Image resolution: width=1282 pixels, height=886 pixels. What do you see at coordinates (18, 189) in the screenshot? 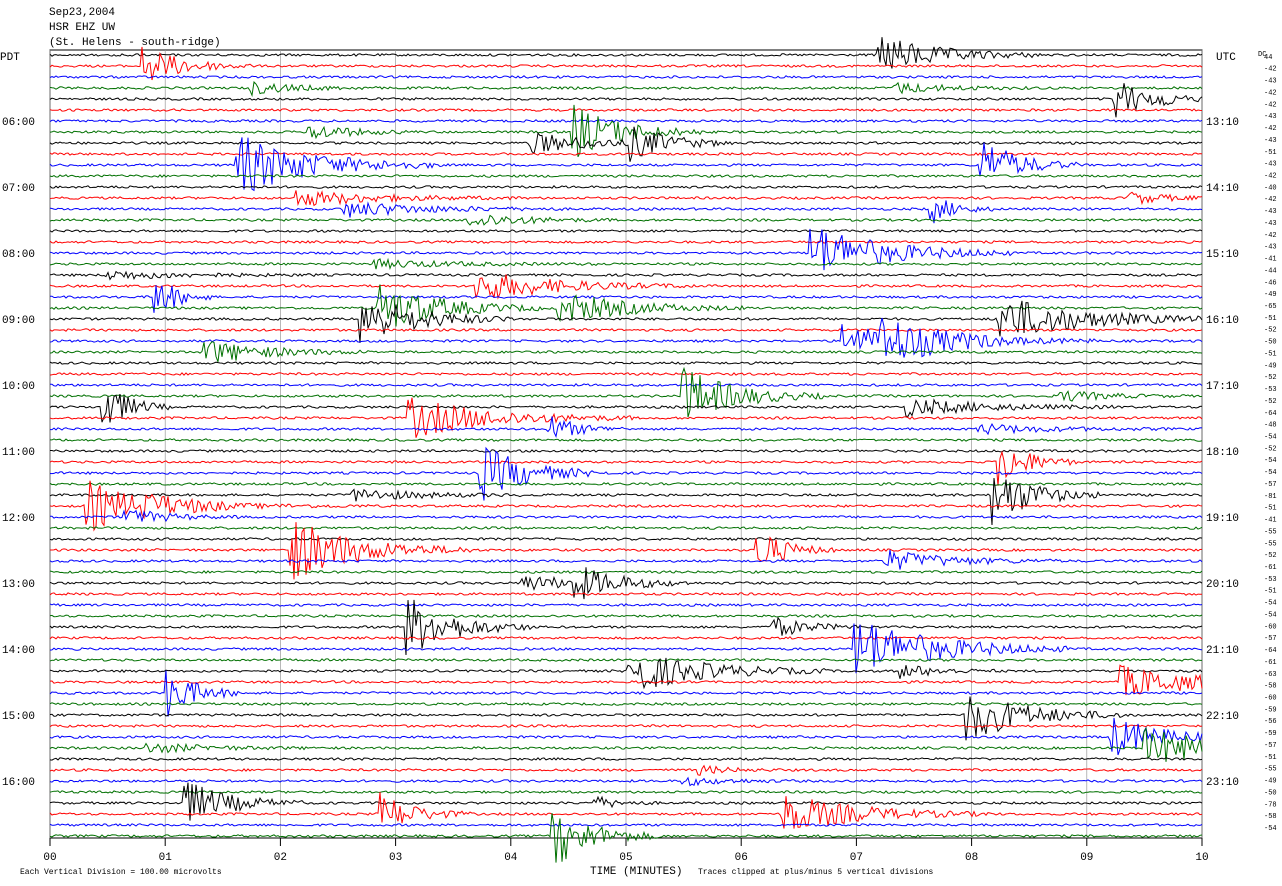
I see `pdt-label: 07:00` at bounding box center [18, 189].